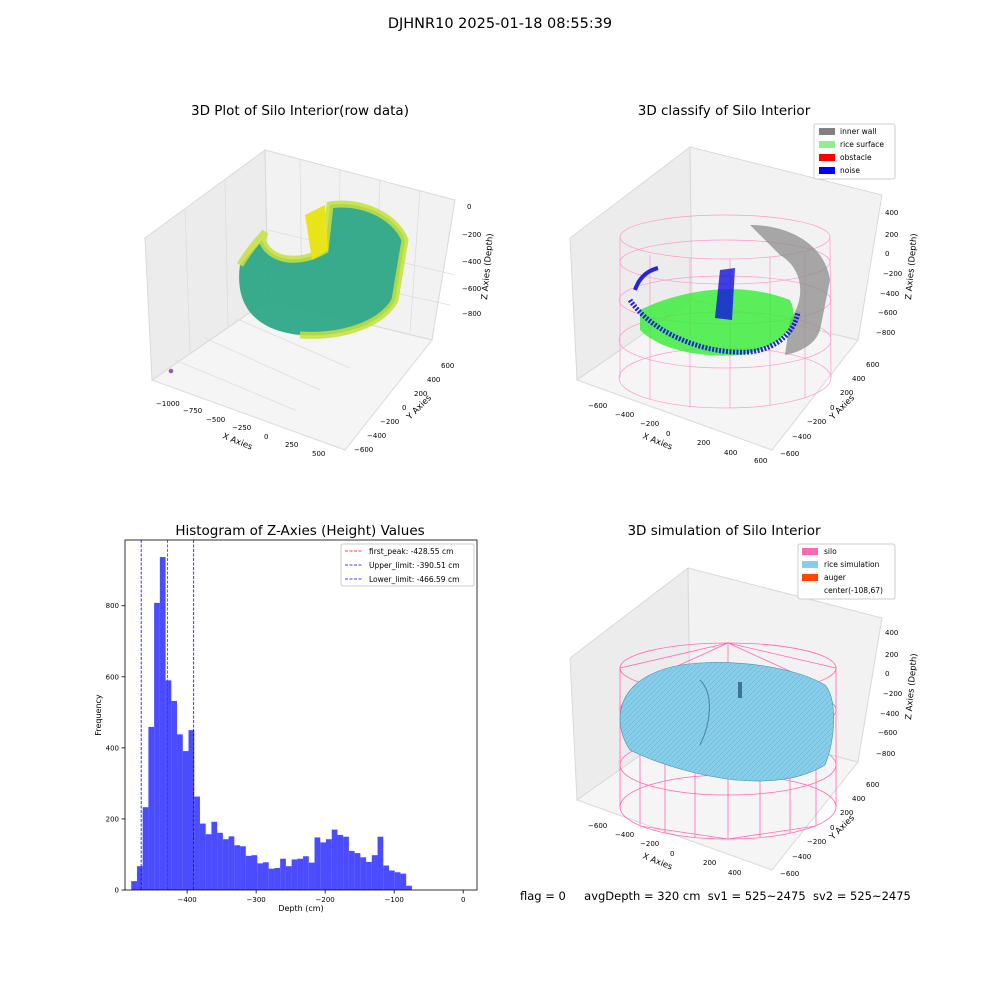  I want to click on svg-text: auger, so click(835, 577).